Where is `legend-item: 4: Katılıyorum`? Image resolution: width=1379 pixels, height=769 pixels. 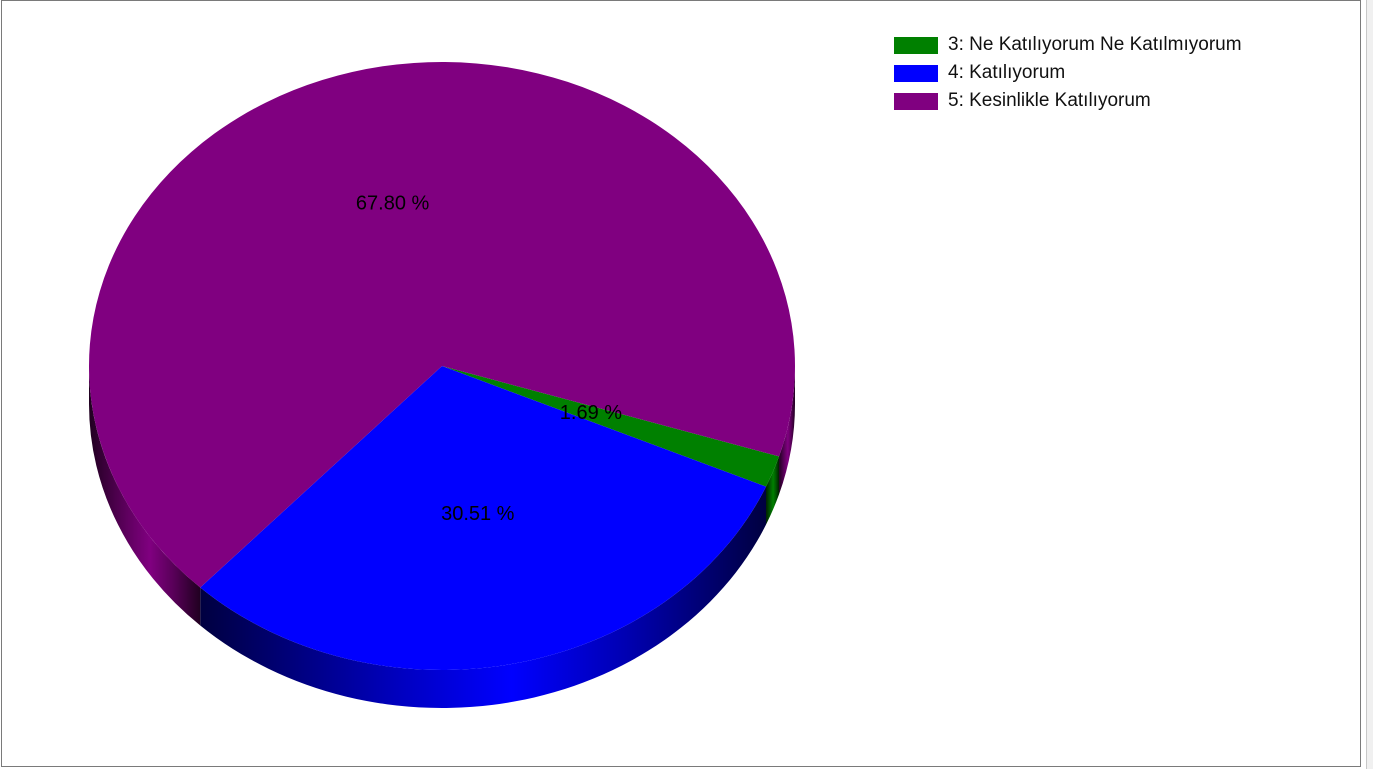 legend-item: 4: Katılıyorum is located at coordinates (1068, 73).